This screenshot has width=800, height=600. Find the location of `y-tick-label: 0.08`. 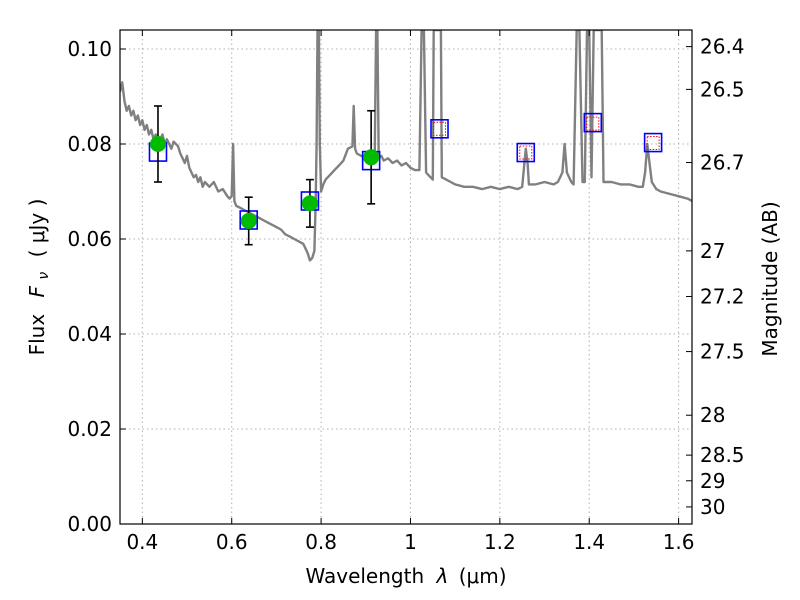

y-tick-label: 0.08 is located at coordinates (89, 144).